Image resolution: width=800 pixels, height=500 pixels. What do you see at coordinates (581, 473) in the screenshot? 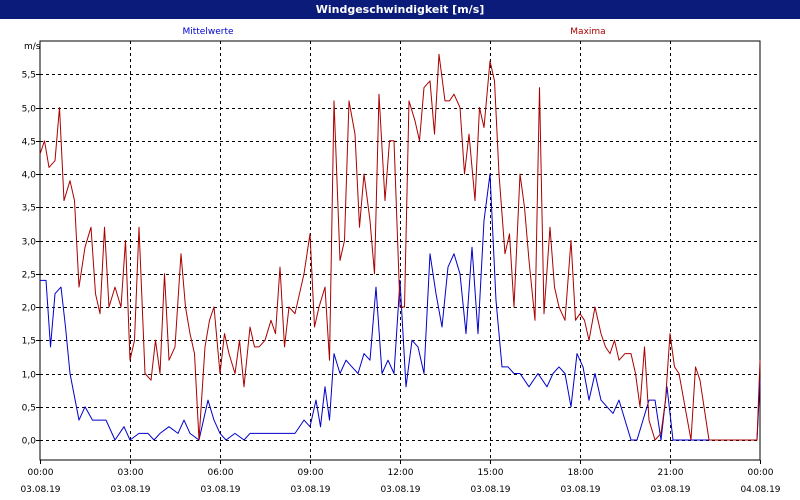
I see `x-tick-time-label: 18:00` at bounding box center [581, 473].